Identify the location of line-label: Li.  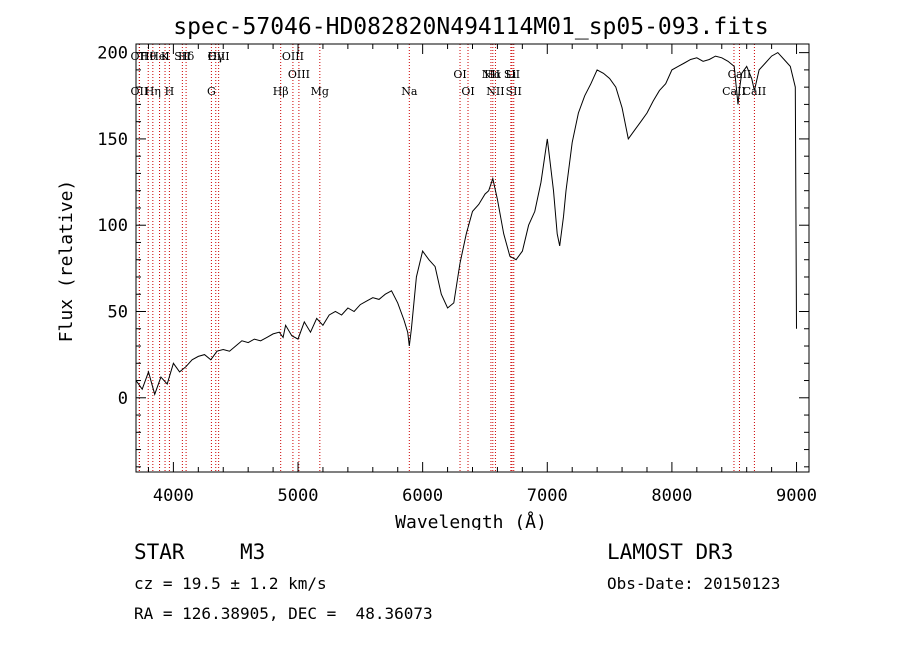
(510, 74).